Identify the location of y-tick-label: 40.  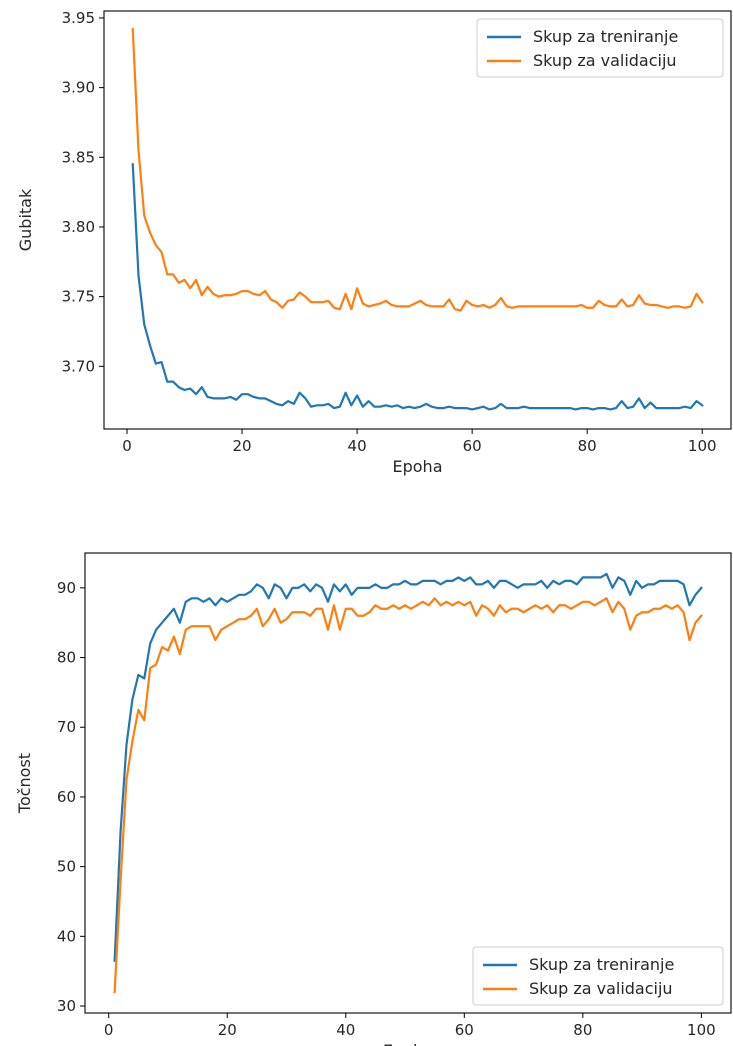
(66, 936).